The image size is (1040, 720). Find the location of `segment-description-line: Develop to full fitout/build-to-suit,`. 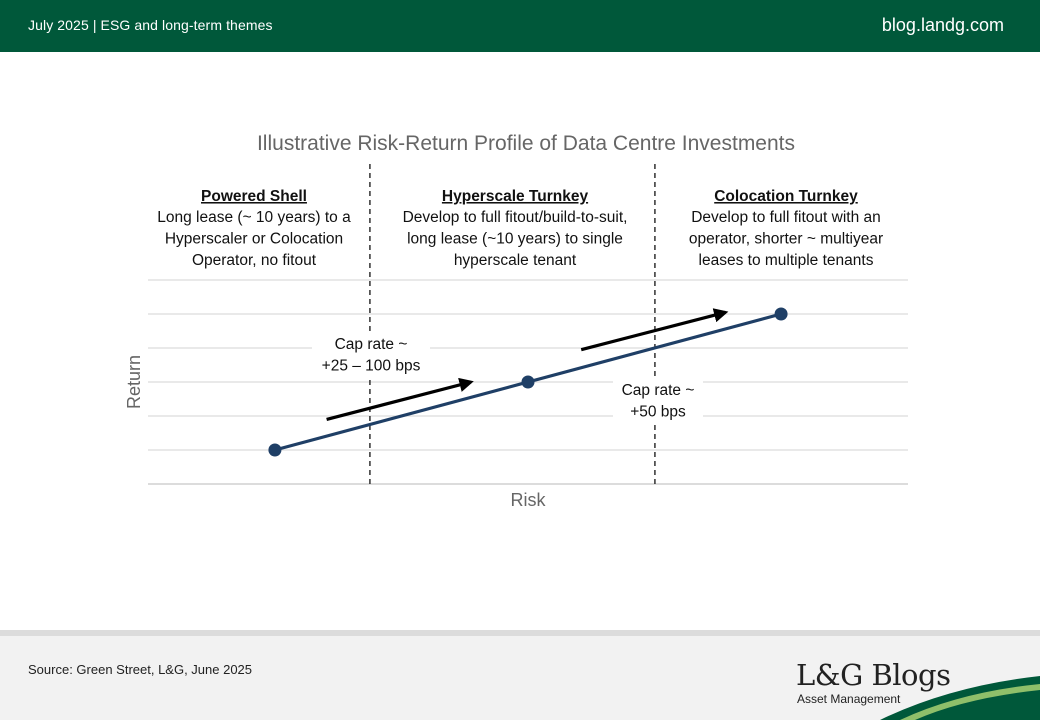

segment-description-line: Develop to full fitout/build-to-suit, is located at coordinates (515, 217).